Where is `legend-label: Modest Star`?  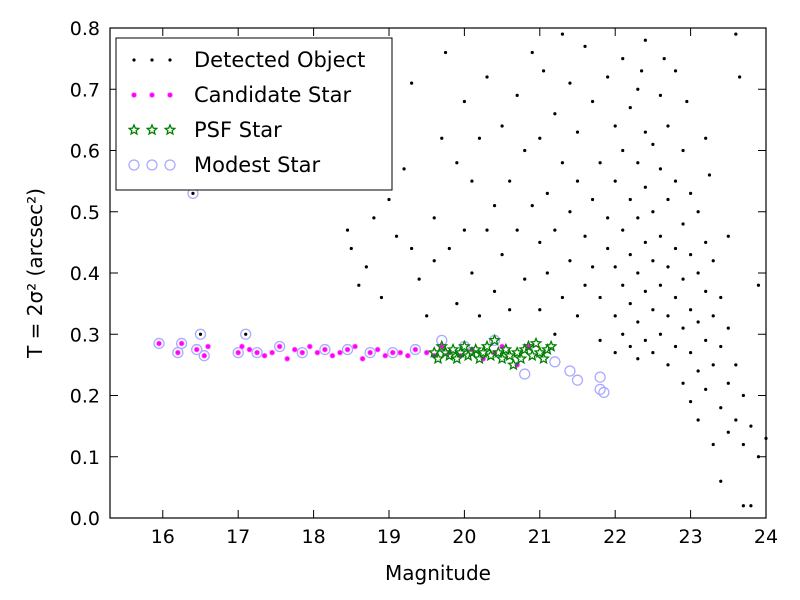 legend-label: Modest Star is located at coordinates (257, 165).